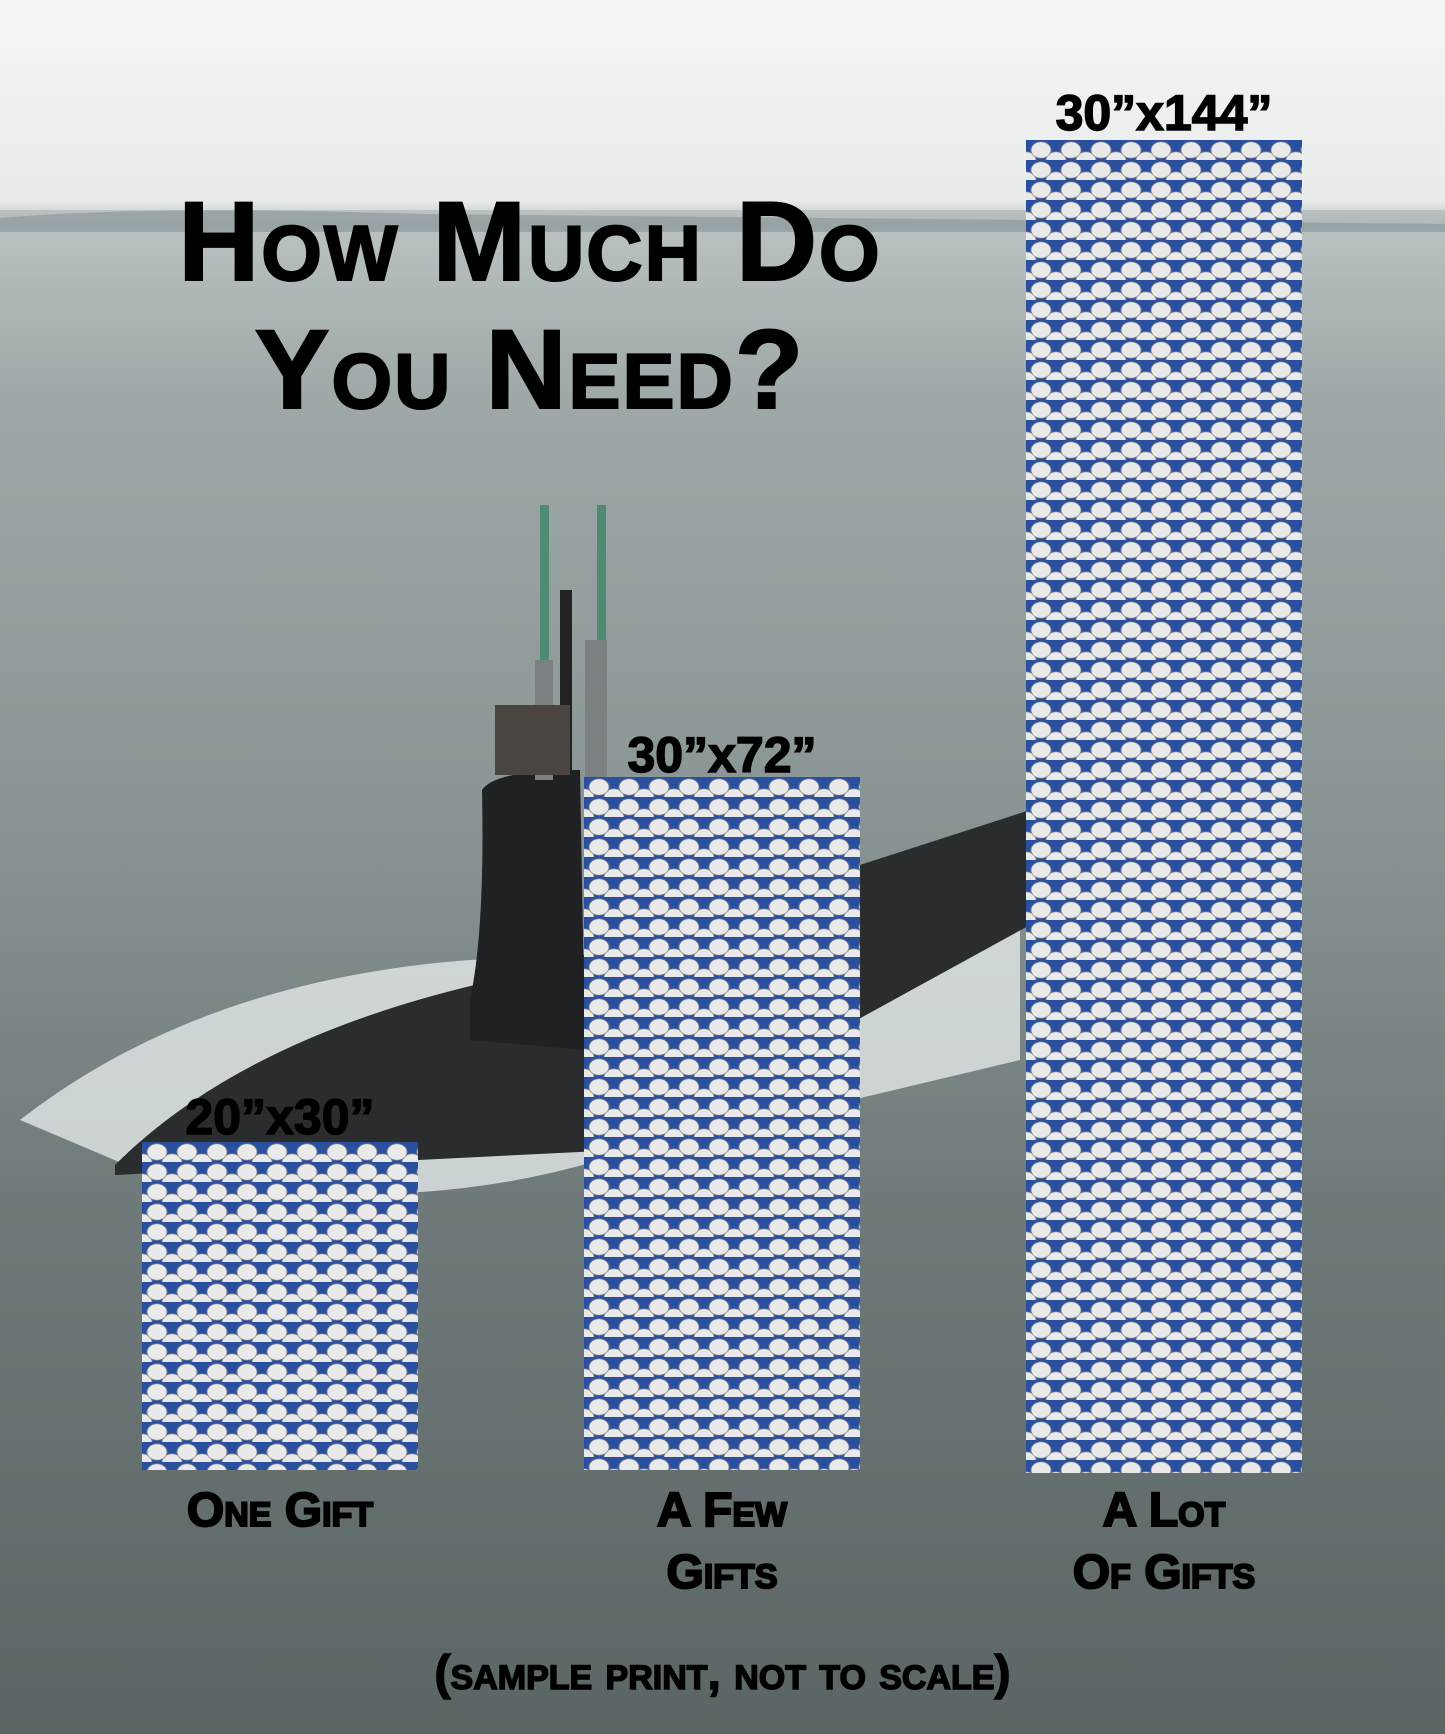 This screenshot has height=1734, width=1445. Describe the element at coordinates (530, 369) in the screenshot. I see `page-title-line2: You Need?` at that location.